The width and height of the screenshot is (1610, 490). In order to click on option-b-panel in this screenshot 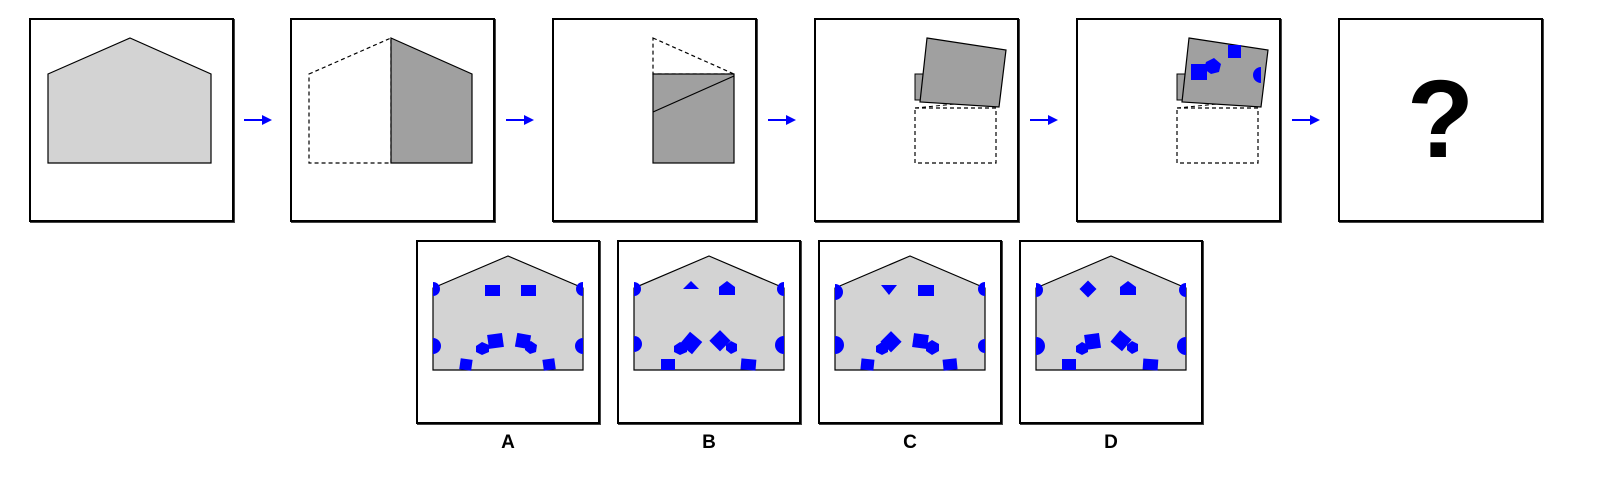, I will do `click(709, 332)`.